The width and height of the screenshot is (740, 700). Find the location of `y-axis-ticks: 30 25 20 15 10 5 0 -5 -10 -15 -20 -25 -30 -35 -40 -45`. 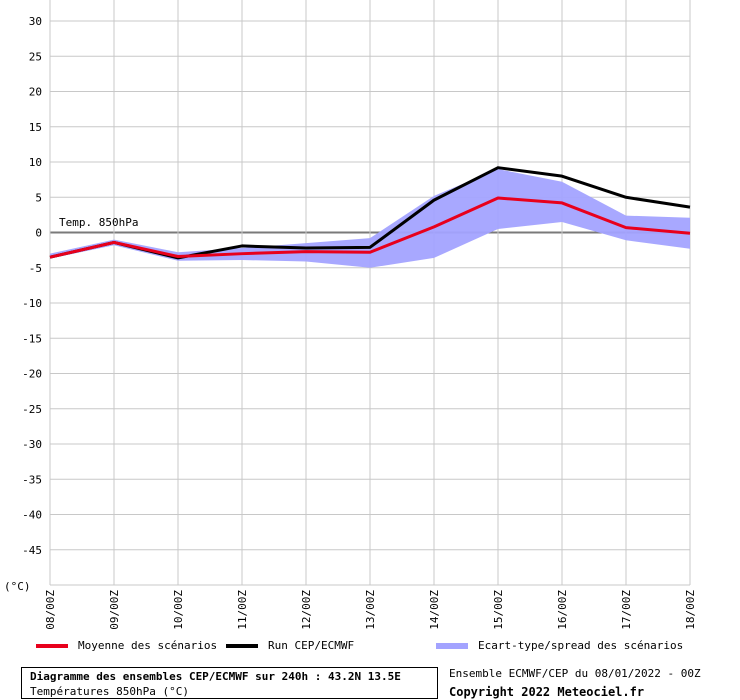

y-axis-ticks: 30 25 20 15 10 5 0 -5 -10 -15 -20 -25 -30 -35 -40 -45 is located at coordinates (32, 286).